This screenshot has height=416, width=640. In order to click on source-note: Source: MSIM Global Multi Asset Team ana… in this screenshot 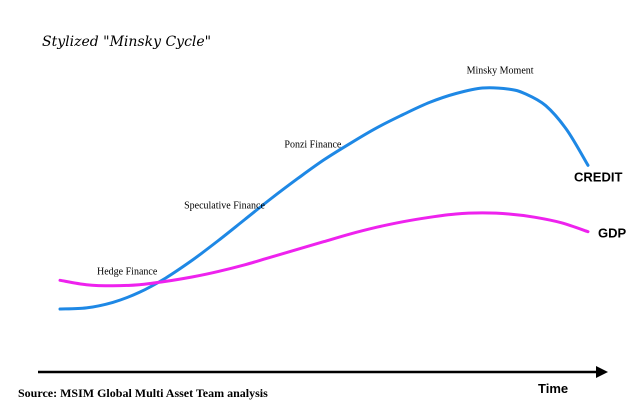, I will do `click(143, 393)`.